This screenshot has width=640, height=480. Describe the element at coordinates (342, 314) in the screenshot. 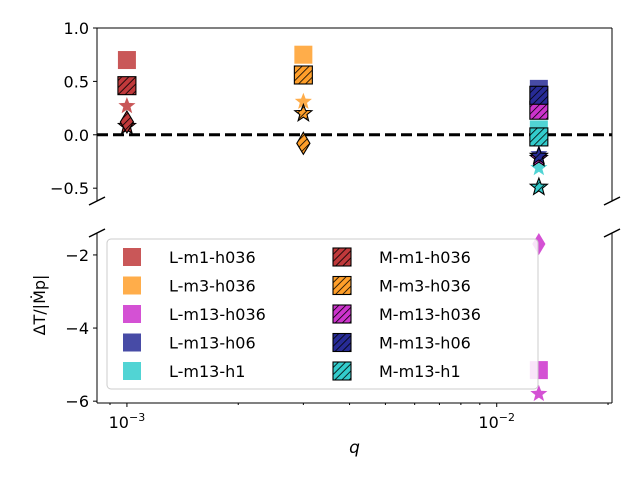

I see `legend-marker-m-m13-h036` at that location.